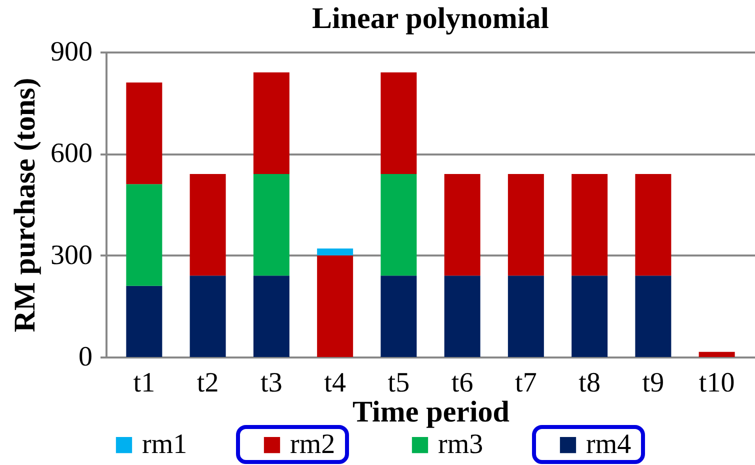 Image resolution: width=755 pixels, height=465 pixels. What do you see at coordinates (271, 383) in the screenshot?
I see `x-tick-label: t3` at bounding box center [271, 383].